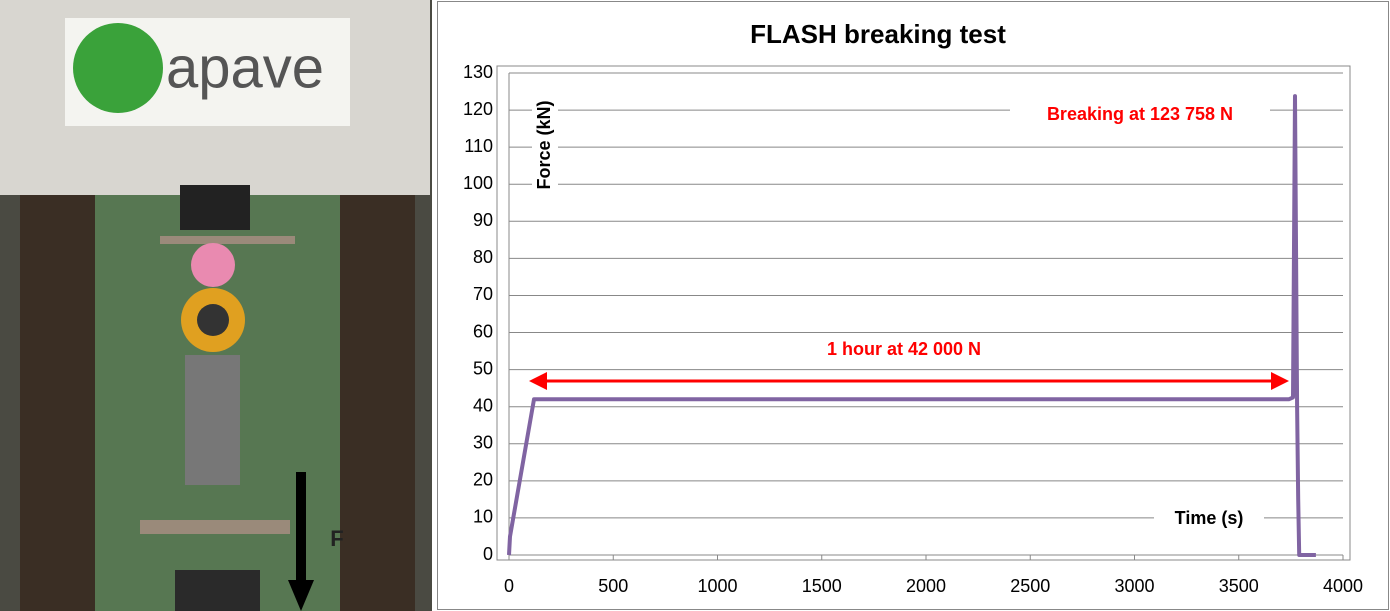 This screenshot has width=1390, height=611. What do you see at coordinates (245, 67) in the screenshot?
I see `logo-text: apave` at bounding box center [245, 67].